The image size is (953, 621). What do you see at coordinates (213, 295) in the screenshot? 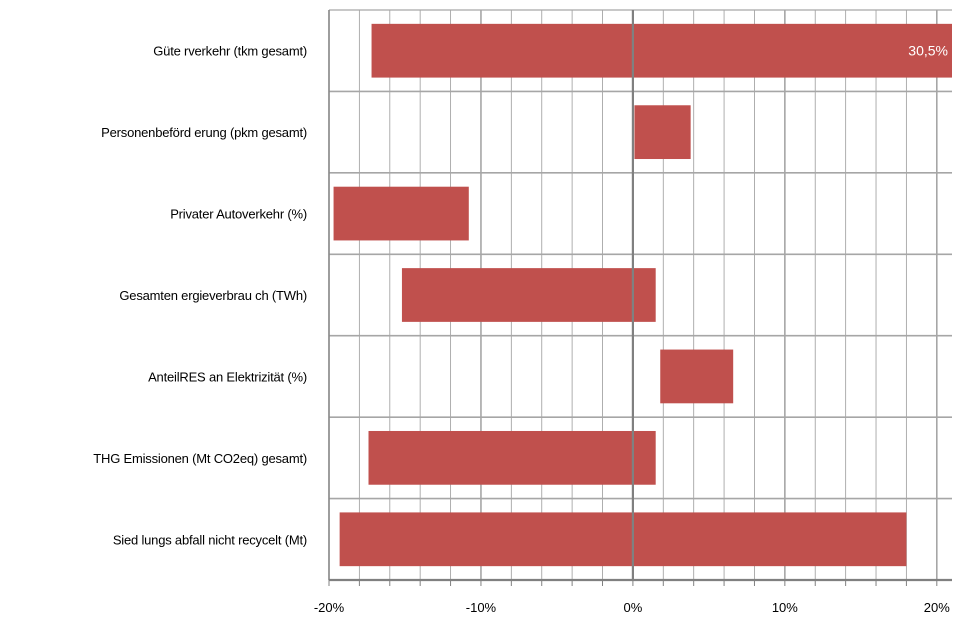
I see `category-label: Gesamten ergieverbrau ch (TWh)` at bounding box center [213, 295].